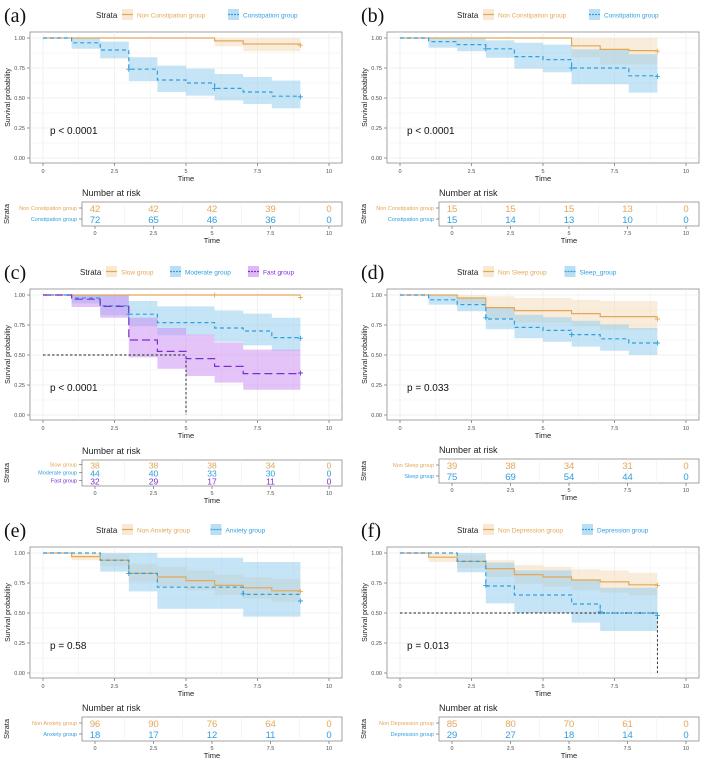 The image size is (714, 772). I want to click on risk-row-label: Constipation group, so click(54, 220).